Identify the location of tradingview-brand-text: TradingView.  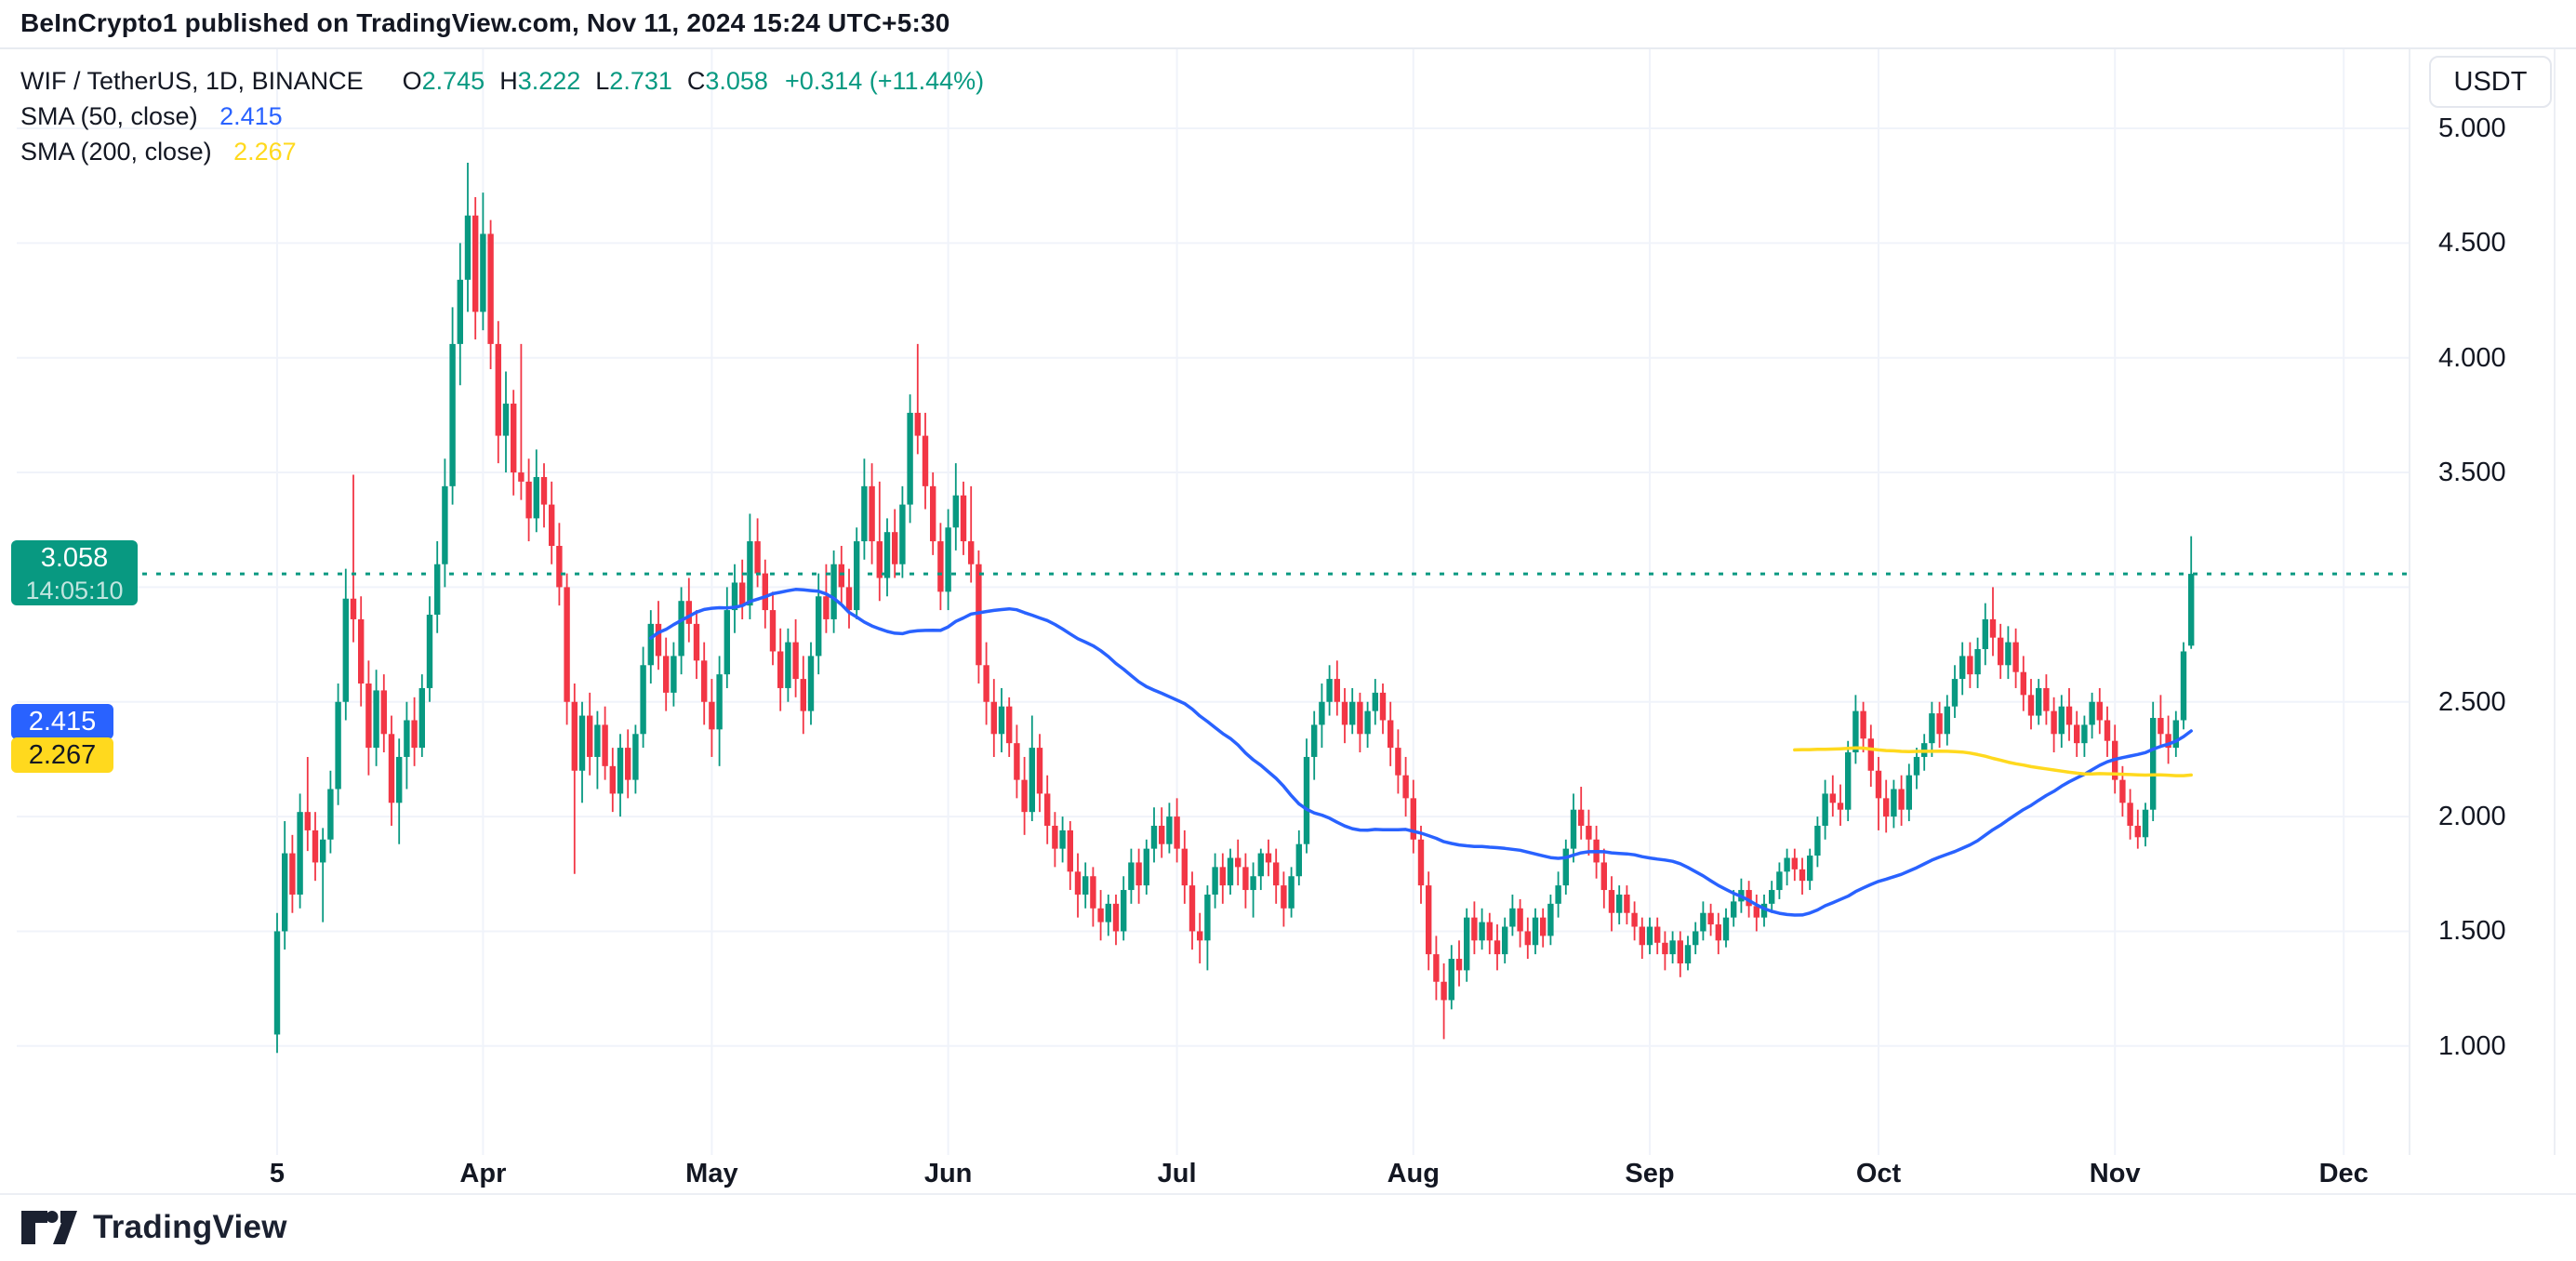
(190, 1227).